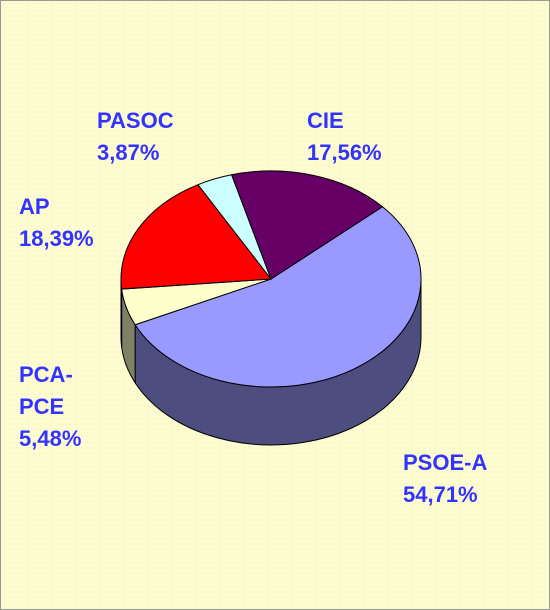 The width and height of the screenshot is (550, 610). I want to click on value-label: 54,71%, so click(440, 494).